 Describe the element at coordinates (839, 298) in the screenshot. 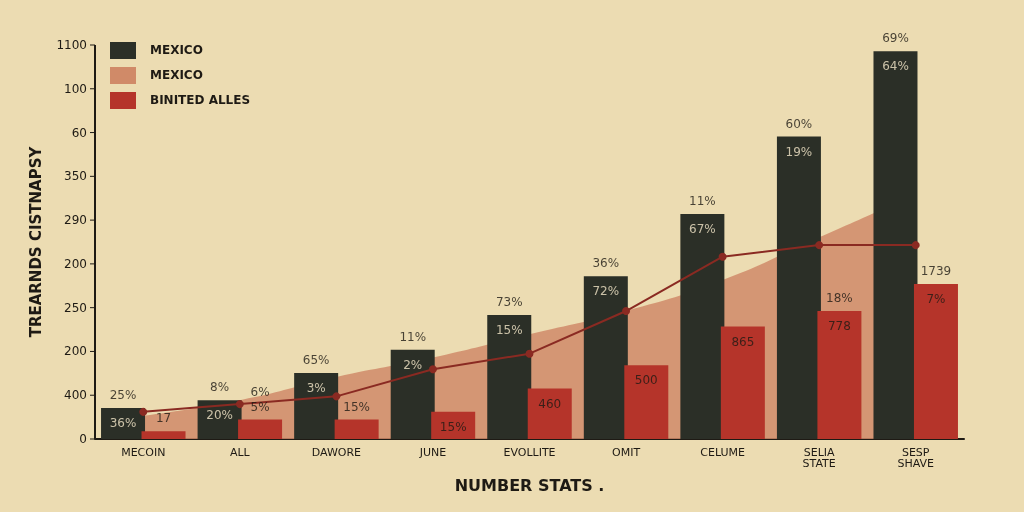

I see `annotation: 18%` at that location.